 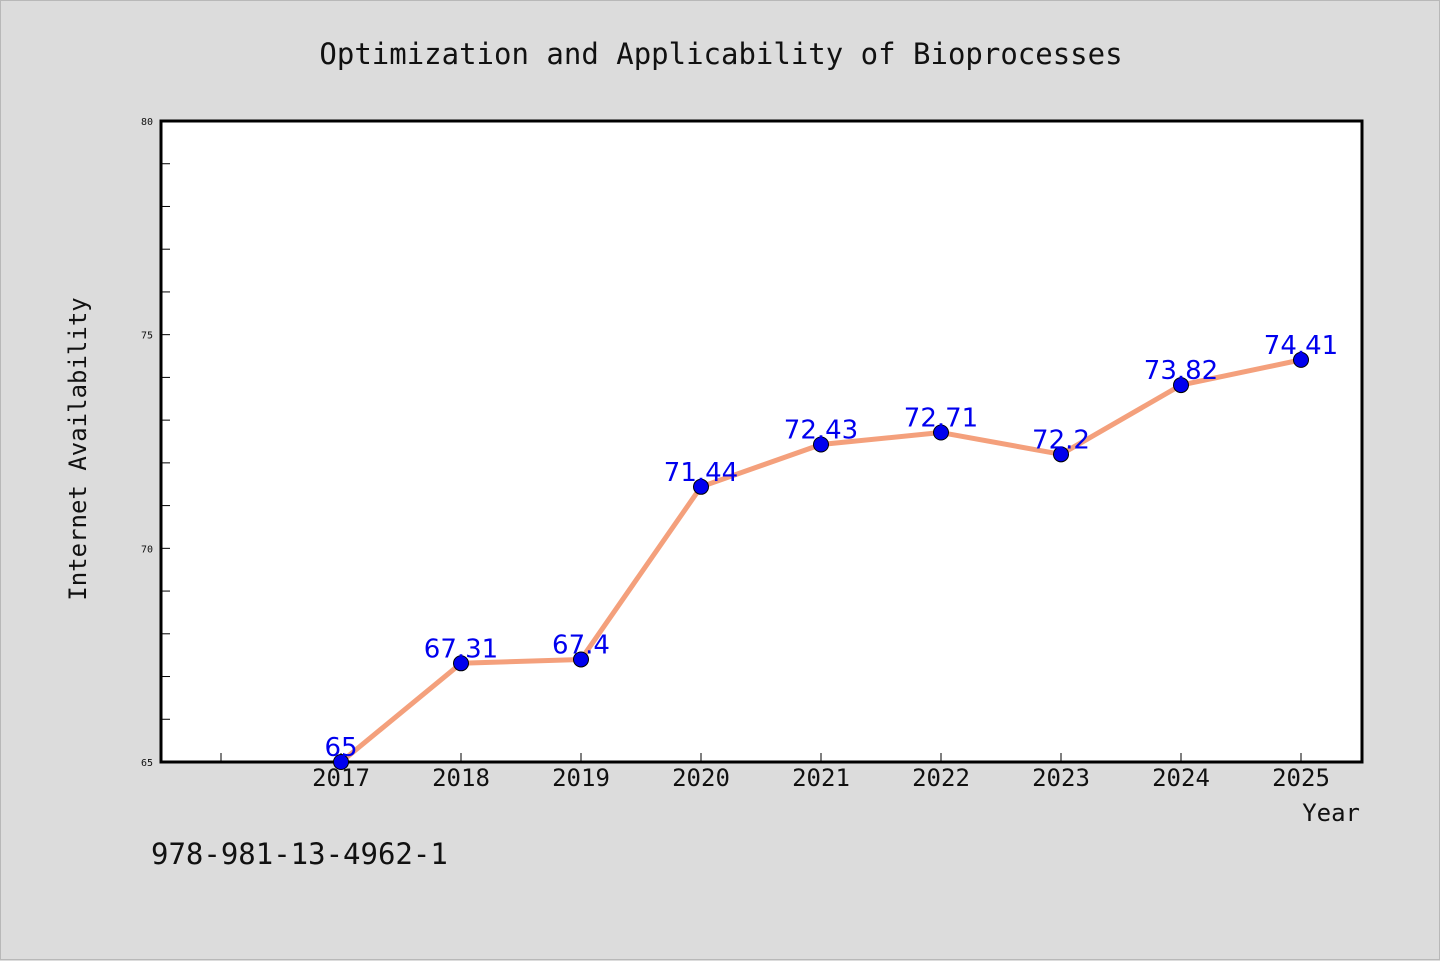 I want to click on y-tick-label: 65, so click(x=147, y=763).